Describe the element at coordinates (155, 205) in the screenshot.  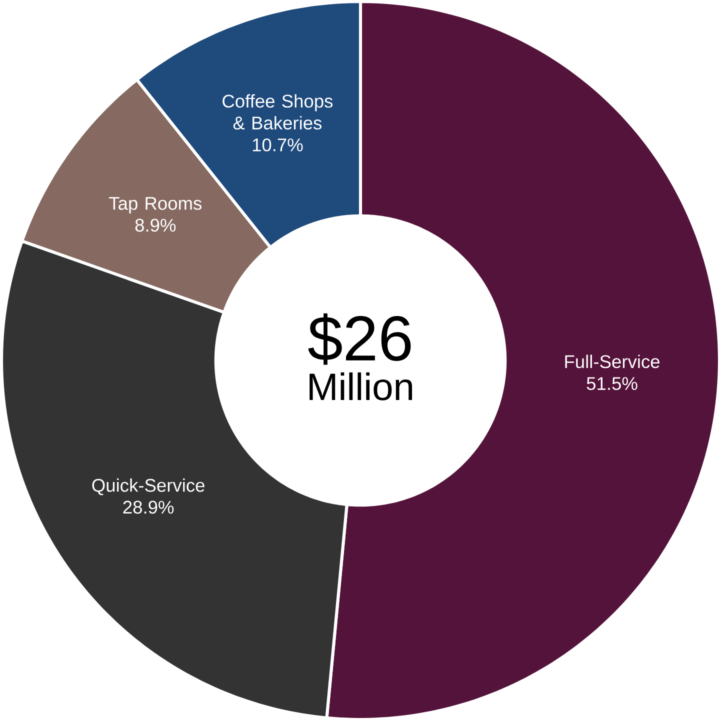
I see `slice-label: Tap Rooms` at that location.